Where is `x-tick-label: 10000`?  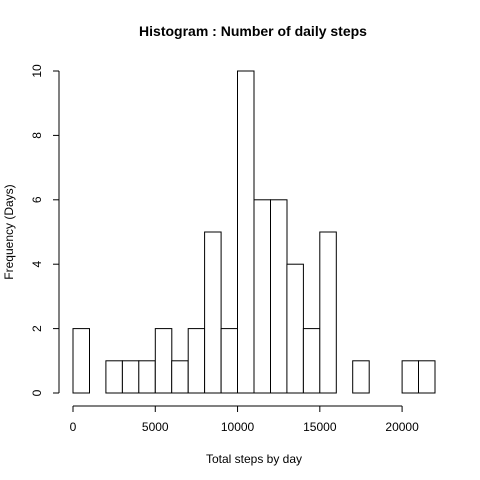 x-tick-label: 10000 is located at coordinates (238, 427).